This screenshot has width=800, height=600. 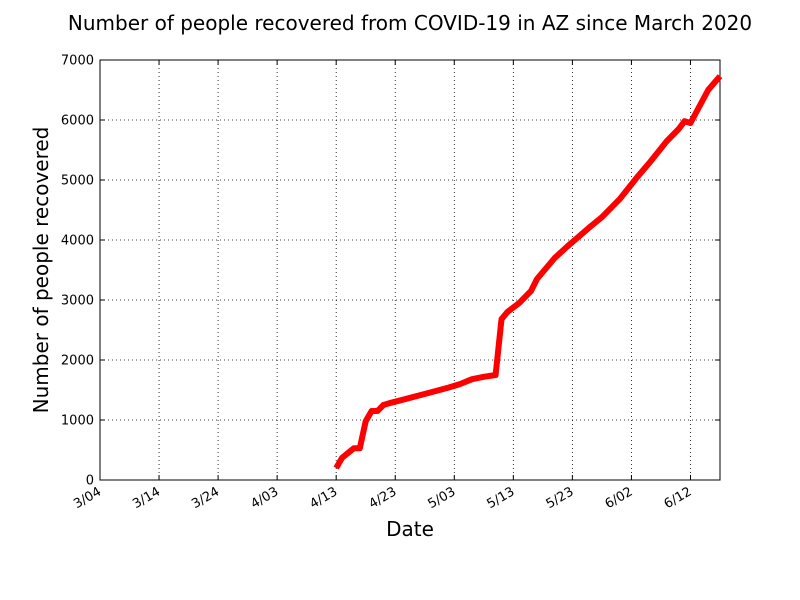 I want to click on y-axis-label: Number of people recovered, so click(x=41, y=270).